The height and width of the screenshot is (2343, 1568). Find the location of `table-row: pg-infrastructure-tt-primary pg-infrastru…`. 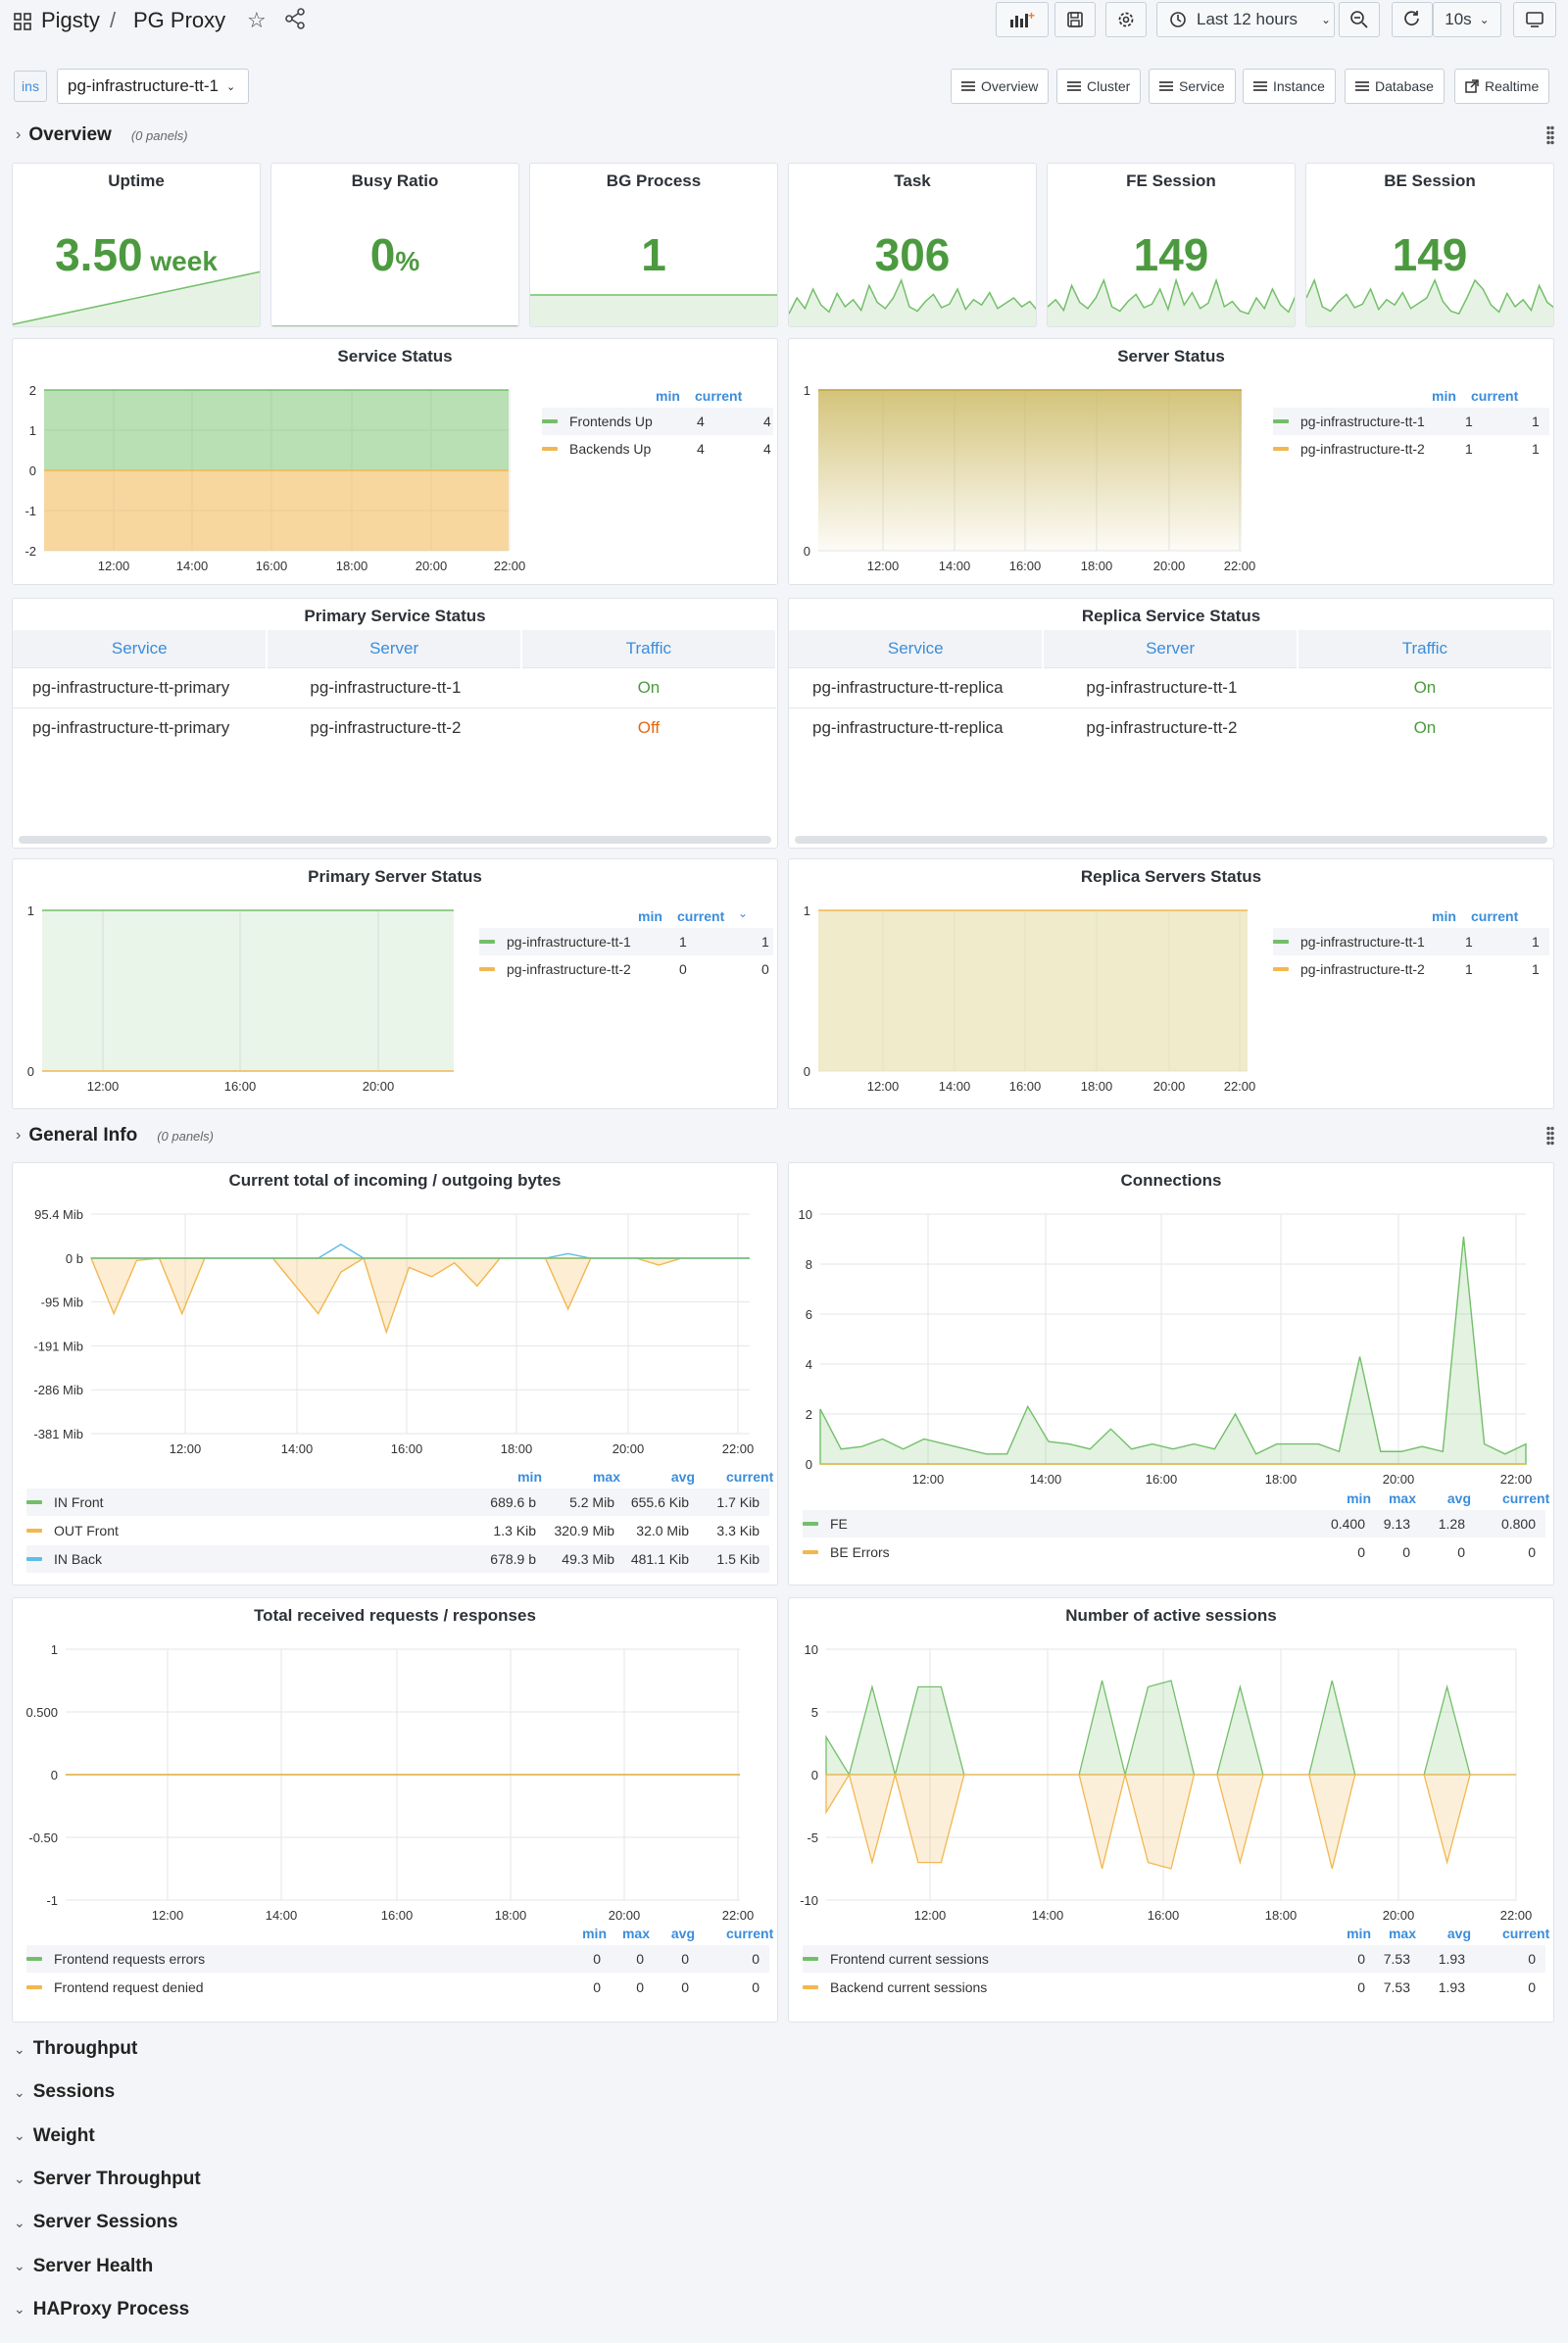

table-row: pg-infrastructure-tt-primary pg-infrastru… is located at coordinates (394, 727).